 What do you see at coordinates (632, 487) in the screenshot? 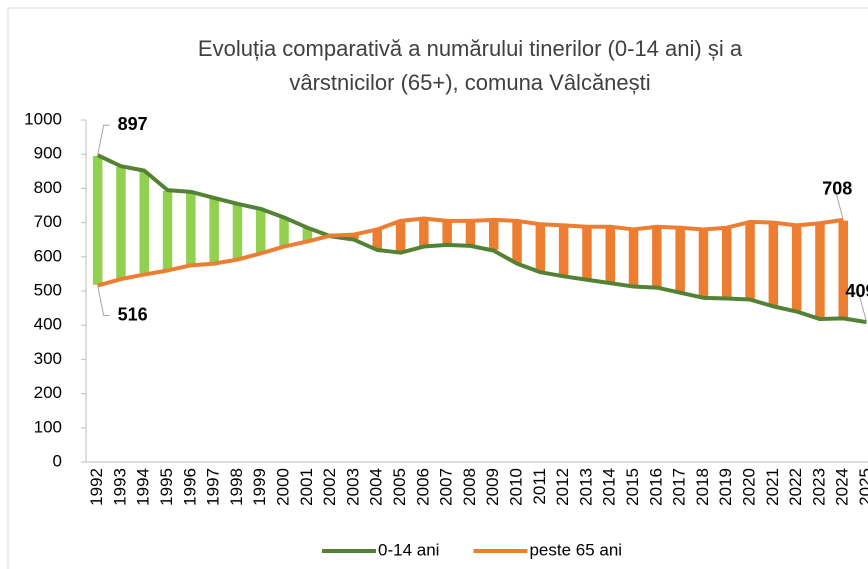
I see `x-tick-label: 2015` at bounding box center [632, 487].